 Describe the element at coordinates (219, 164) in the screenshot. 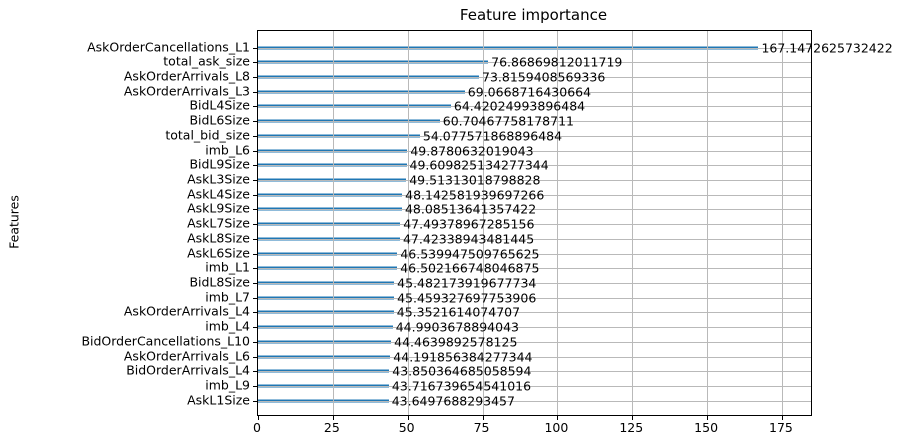

I see `y-tick-label: BidL9Size` at that location.